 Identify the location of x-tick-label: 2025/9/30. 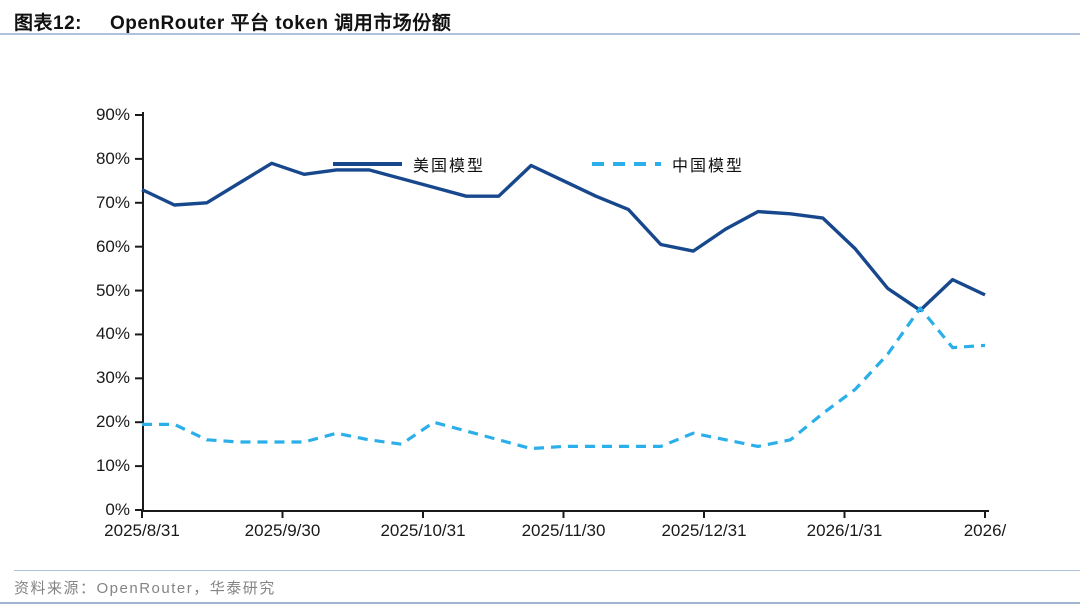
(282, 530).